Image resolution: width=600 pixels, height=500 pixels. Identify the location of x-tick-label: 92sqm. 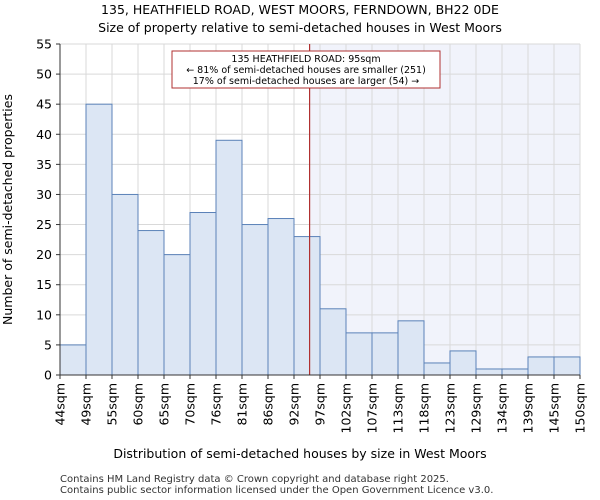
(294, 404).